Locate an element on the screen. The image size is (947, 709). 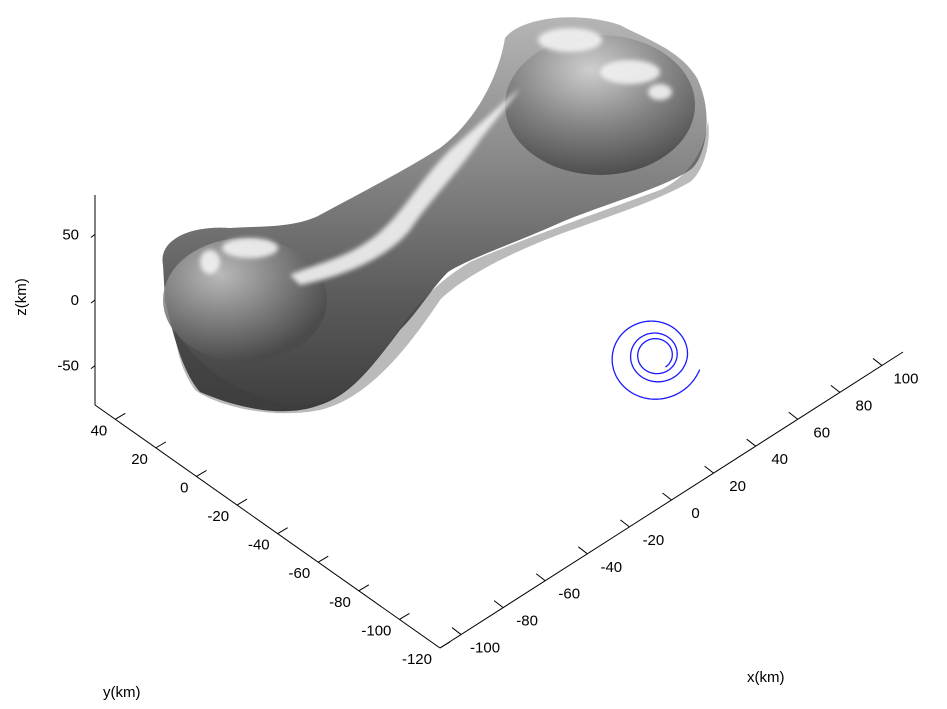
x-tick-label: 60 is located at coordinates (821, 432).